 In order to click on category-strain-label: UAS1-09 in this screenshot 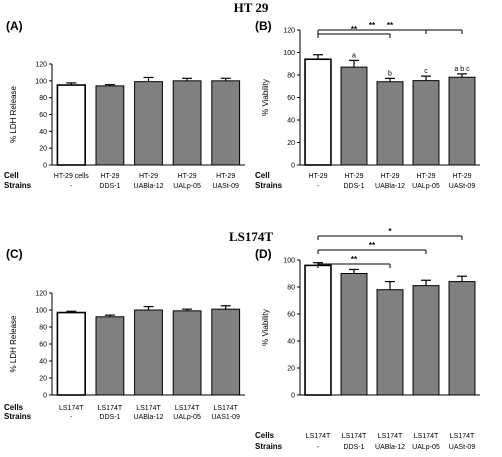, I will do `click(225, 417)`.